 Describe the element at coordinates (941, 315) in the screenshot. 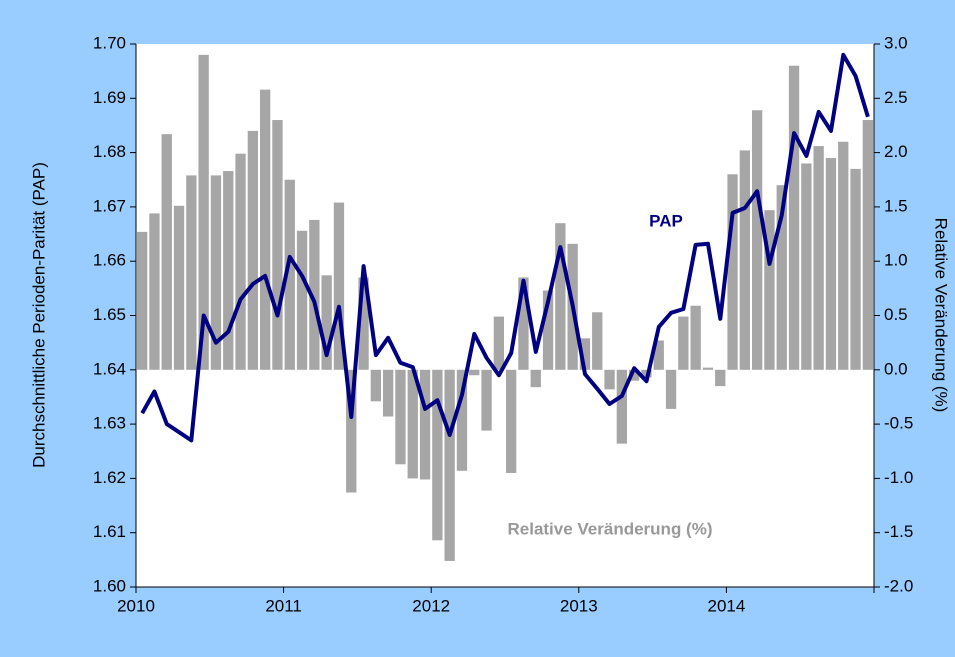

I see `y2-axis-title: Relative Veränderung (%)` at that location.